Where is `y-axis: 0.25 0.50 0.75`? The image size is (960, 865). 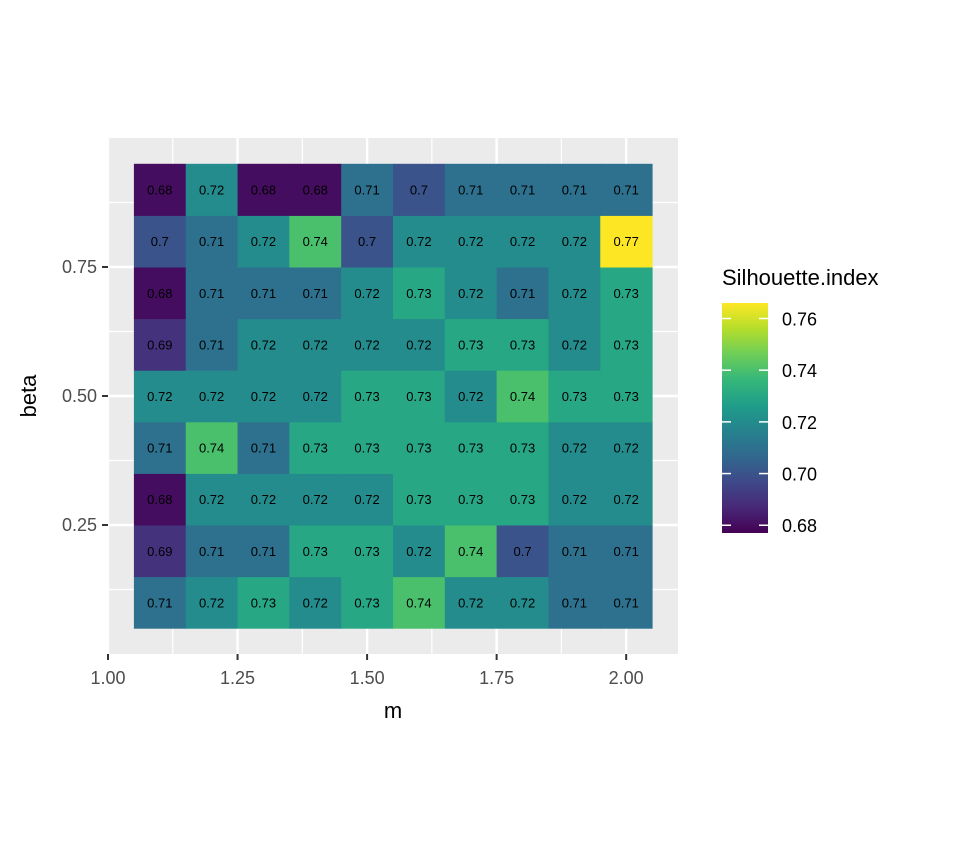
y-axis: 0.25 0.50 0.75 is located at coordinates (85, 396).